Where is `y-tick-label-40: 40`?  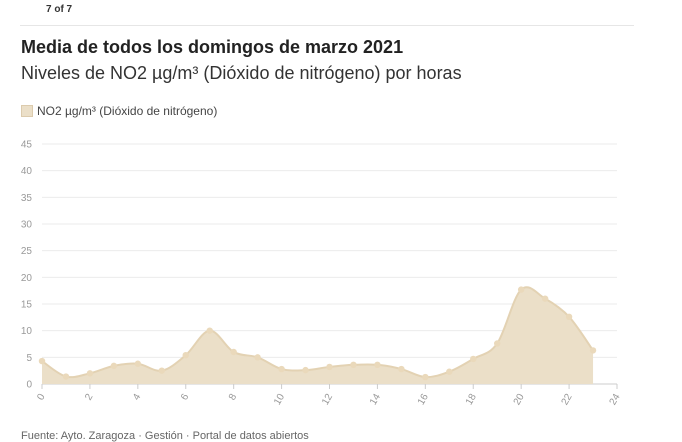
y-tick-label-40: 40 is located at coordinates (27, 171).